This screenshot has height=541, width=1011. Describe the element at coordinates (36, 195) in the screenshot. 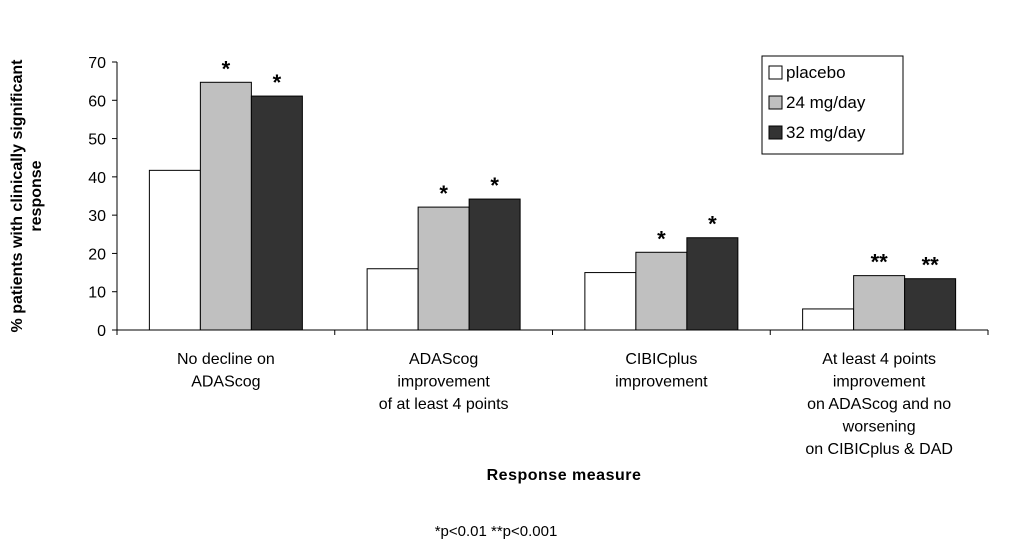

I see `y-axis-label-line: response` at that location.